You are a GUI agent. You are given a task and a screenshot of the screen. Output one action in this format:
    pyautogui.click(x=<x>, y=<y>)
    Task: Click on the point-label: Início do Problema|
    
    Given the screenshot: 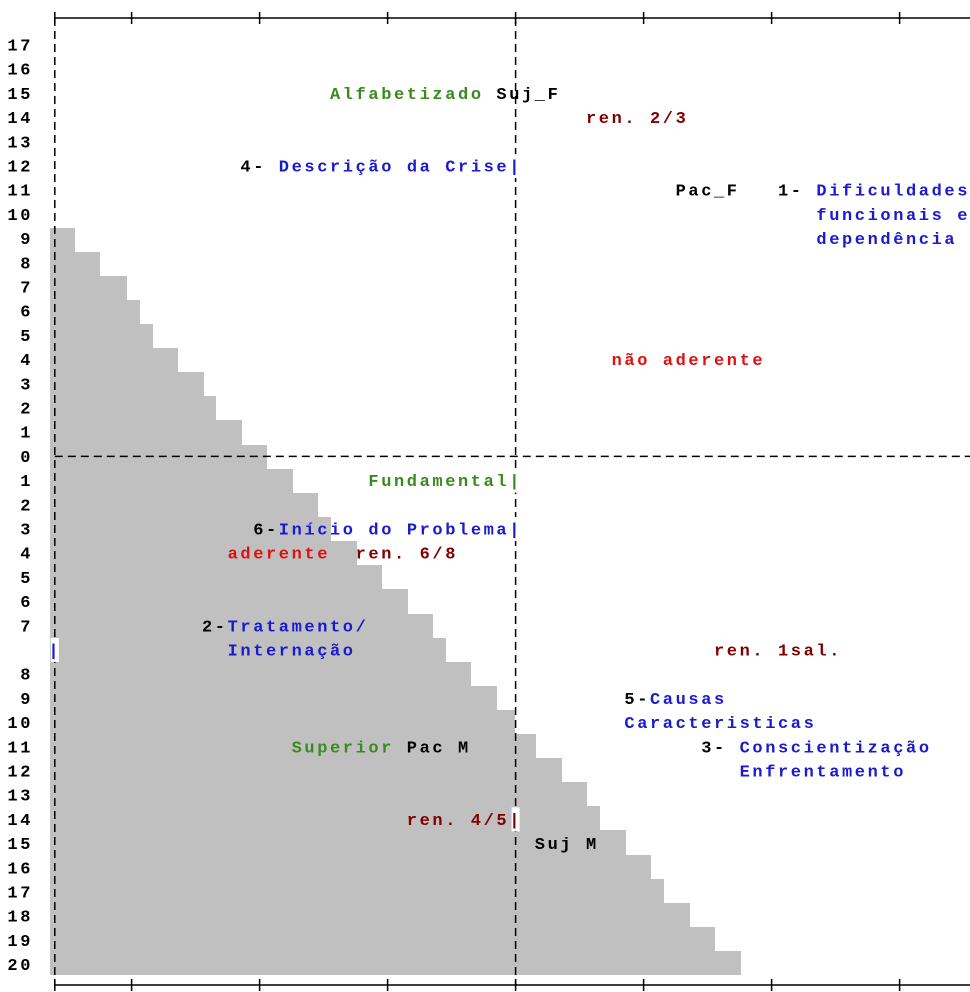 What is the action you would take?
    pyautogui.click(x=400, y=530)
    